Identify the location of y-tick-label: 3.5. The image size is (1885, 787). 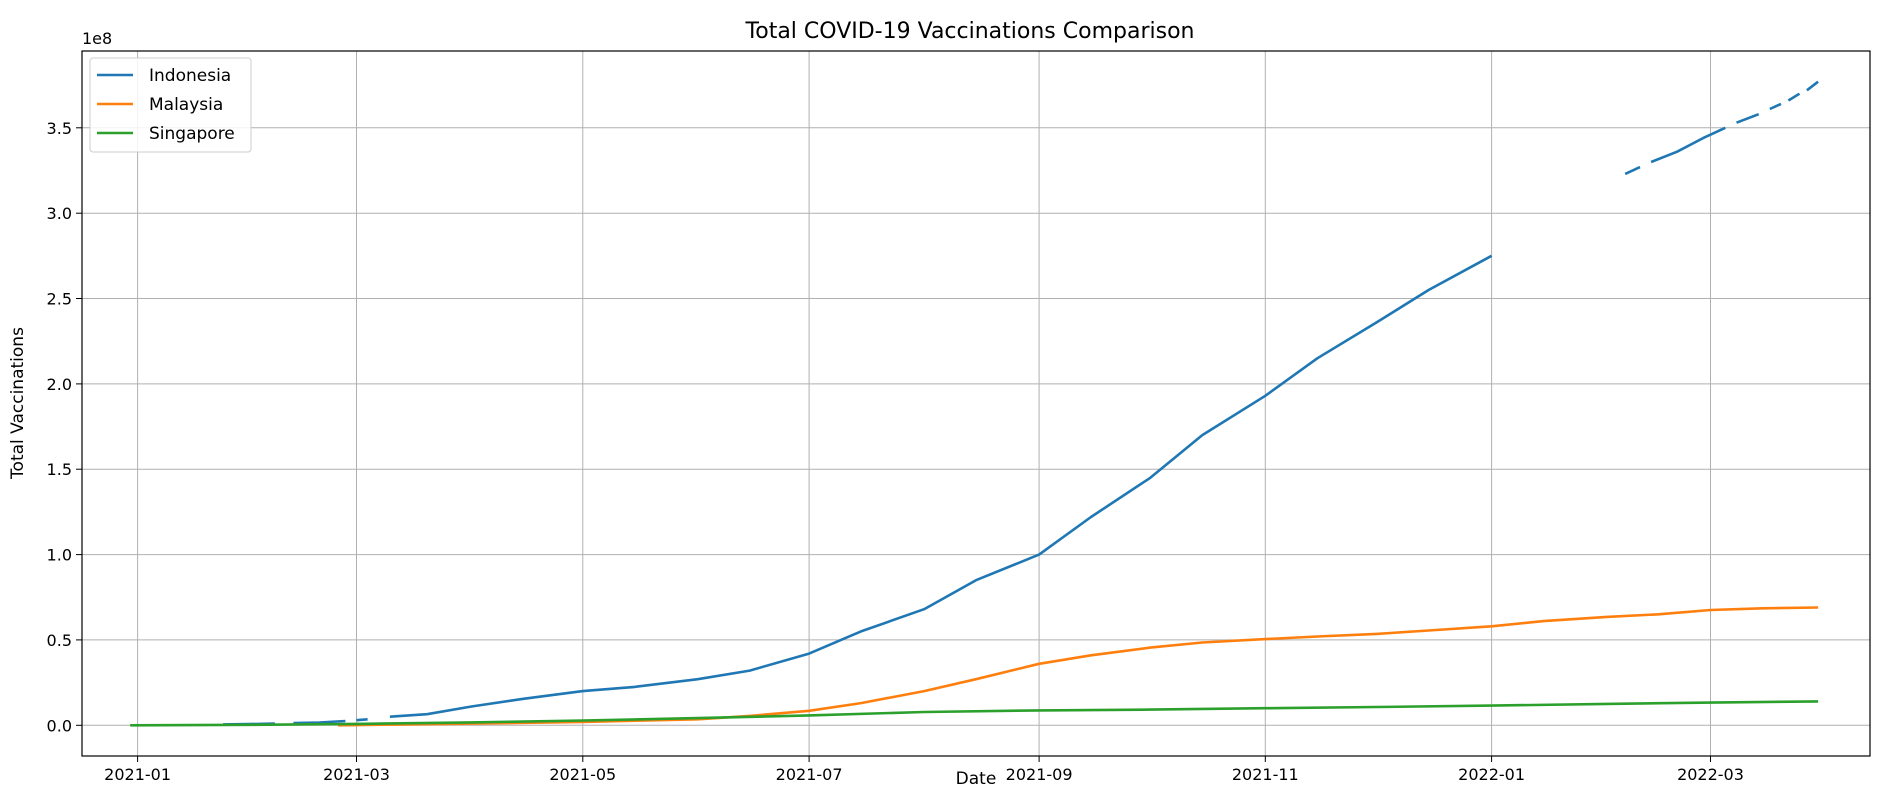
(59, 128).